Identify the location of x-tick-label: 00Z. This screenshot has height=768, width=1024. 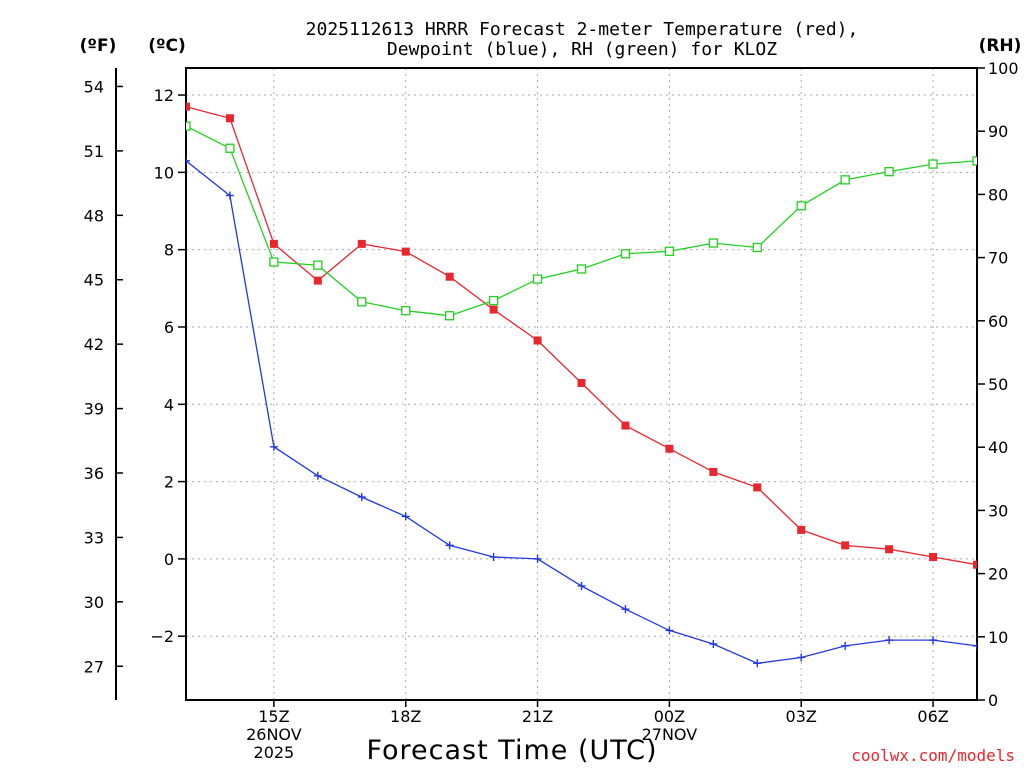
(669, 716).